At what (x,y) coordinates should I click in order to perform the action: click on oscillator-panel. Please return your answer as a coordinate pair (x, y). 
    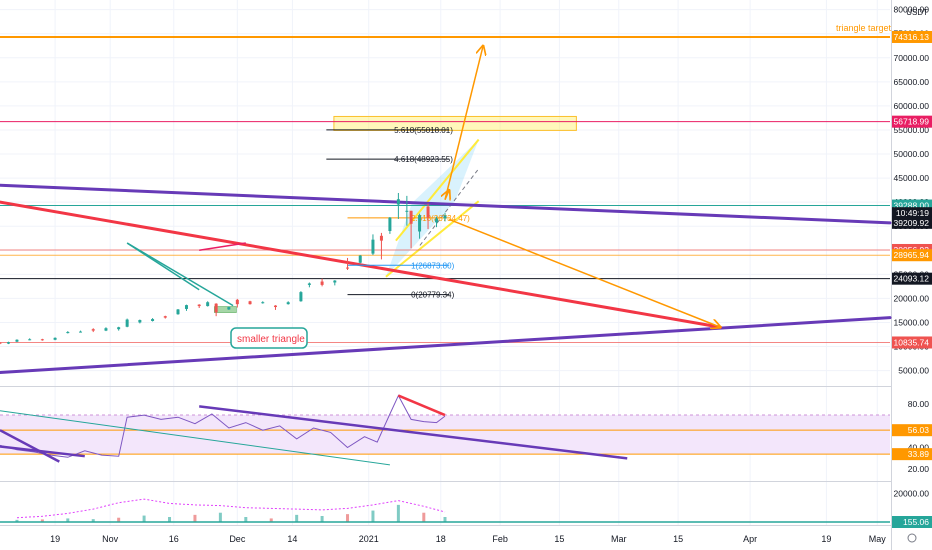
    Looking at the image, I should click on (445, 430).